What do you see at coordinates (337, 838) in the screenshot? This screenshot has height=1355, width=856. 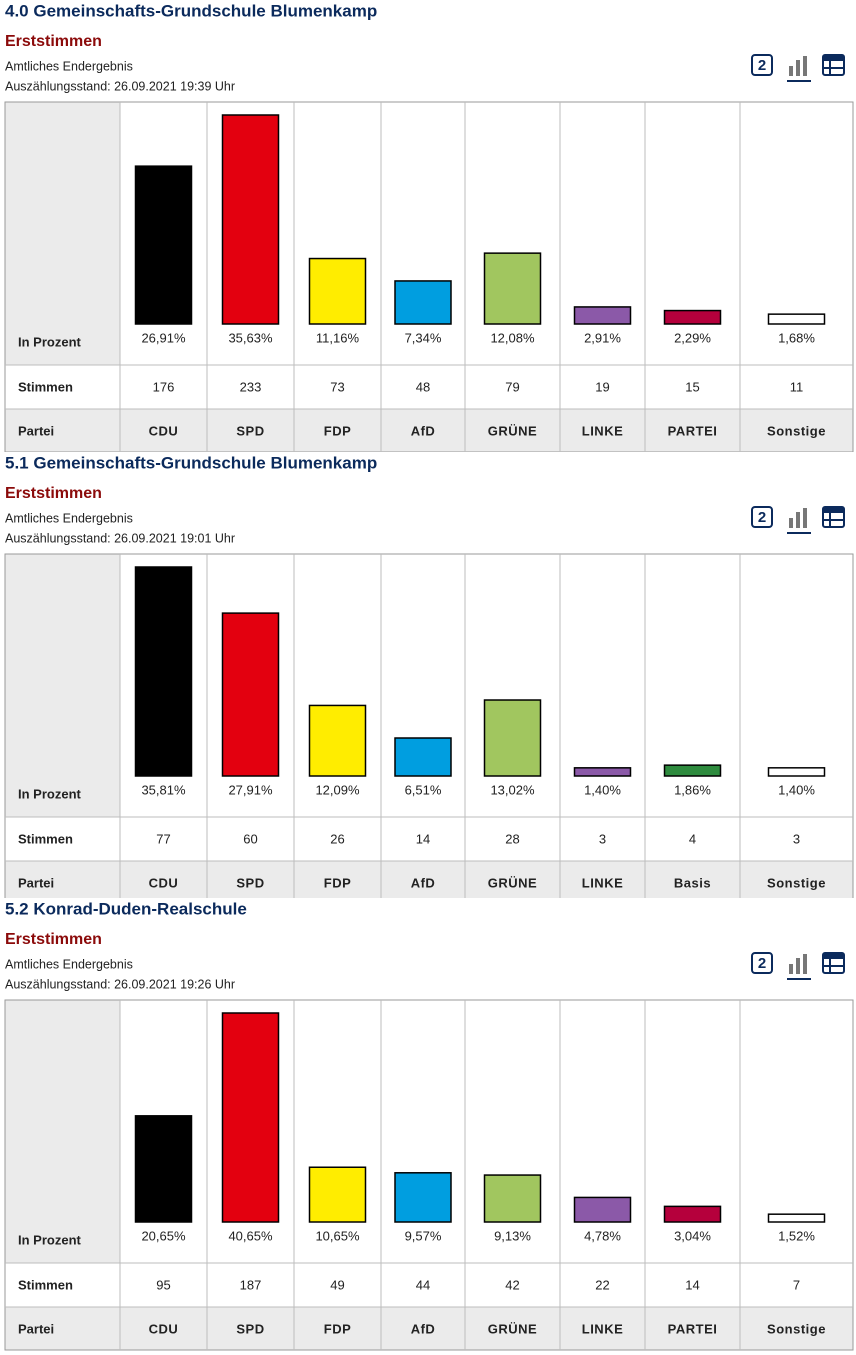 I see `votes: 26` at bounding box center [337, 838].